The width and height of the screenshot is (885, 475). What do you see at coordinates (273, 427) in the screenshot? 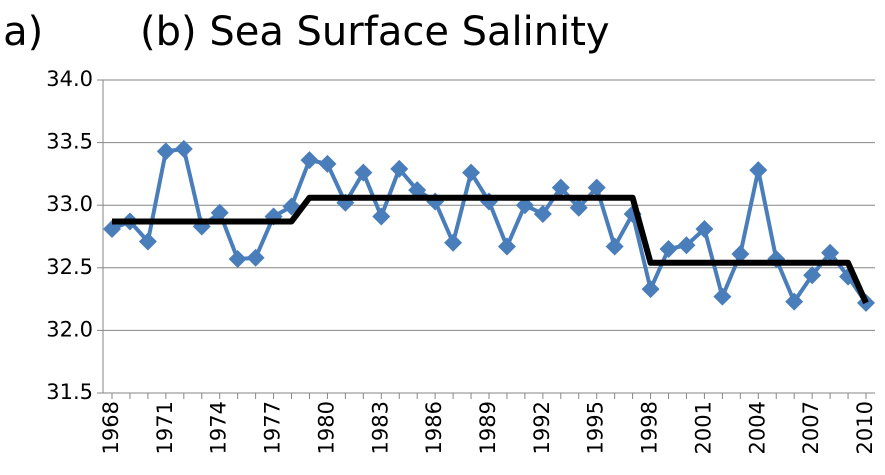
I see `x-tick-label: 1977` at bounding box center [273, 427].